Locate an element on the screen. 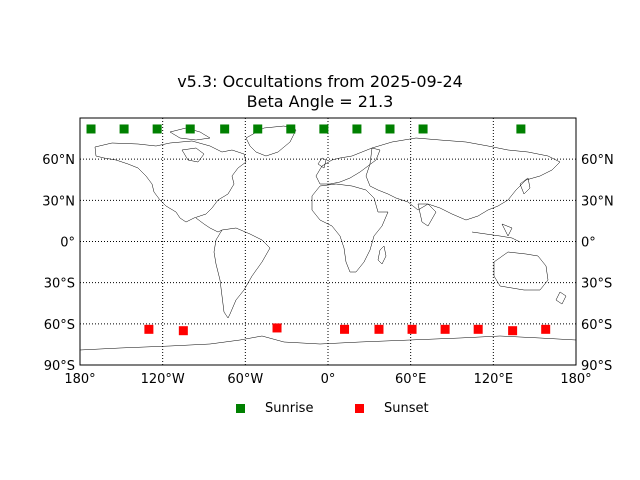 The image size is (640, 480). y-tick-label-right: 30°N is located at coordinates (597, 201).